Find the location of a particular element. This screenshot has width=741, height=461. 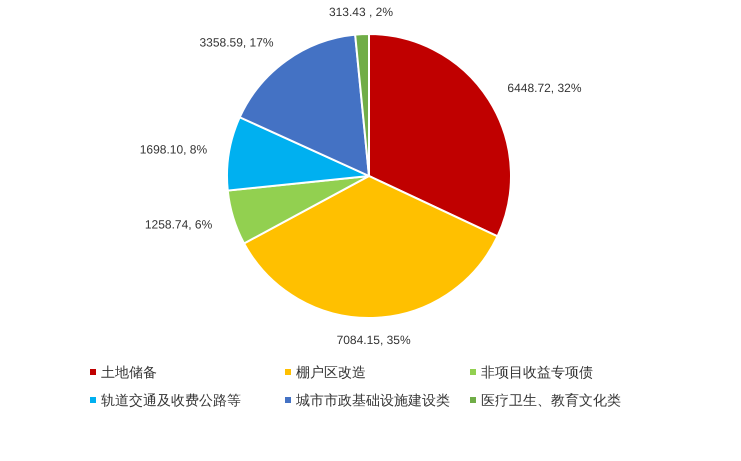

legend-label: 城市市政基础设施建设类 is located at coordinates (372, 400).